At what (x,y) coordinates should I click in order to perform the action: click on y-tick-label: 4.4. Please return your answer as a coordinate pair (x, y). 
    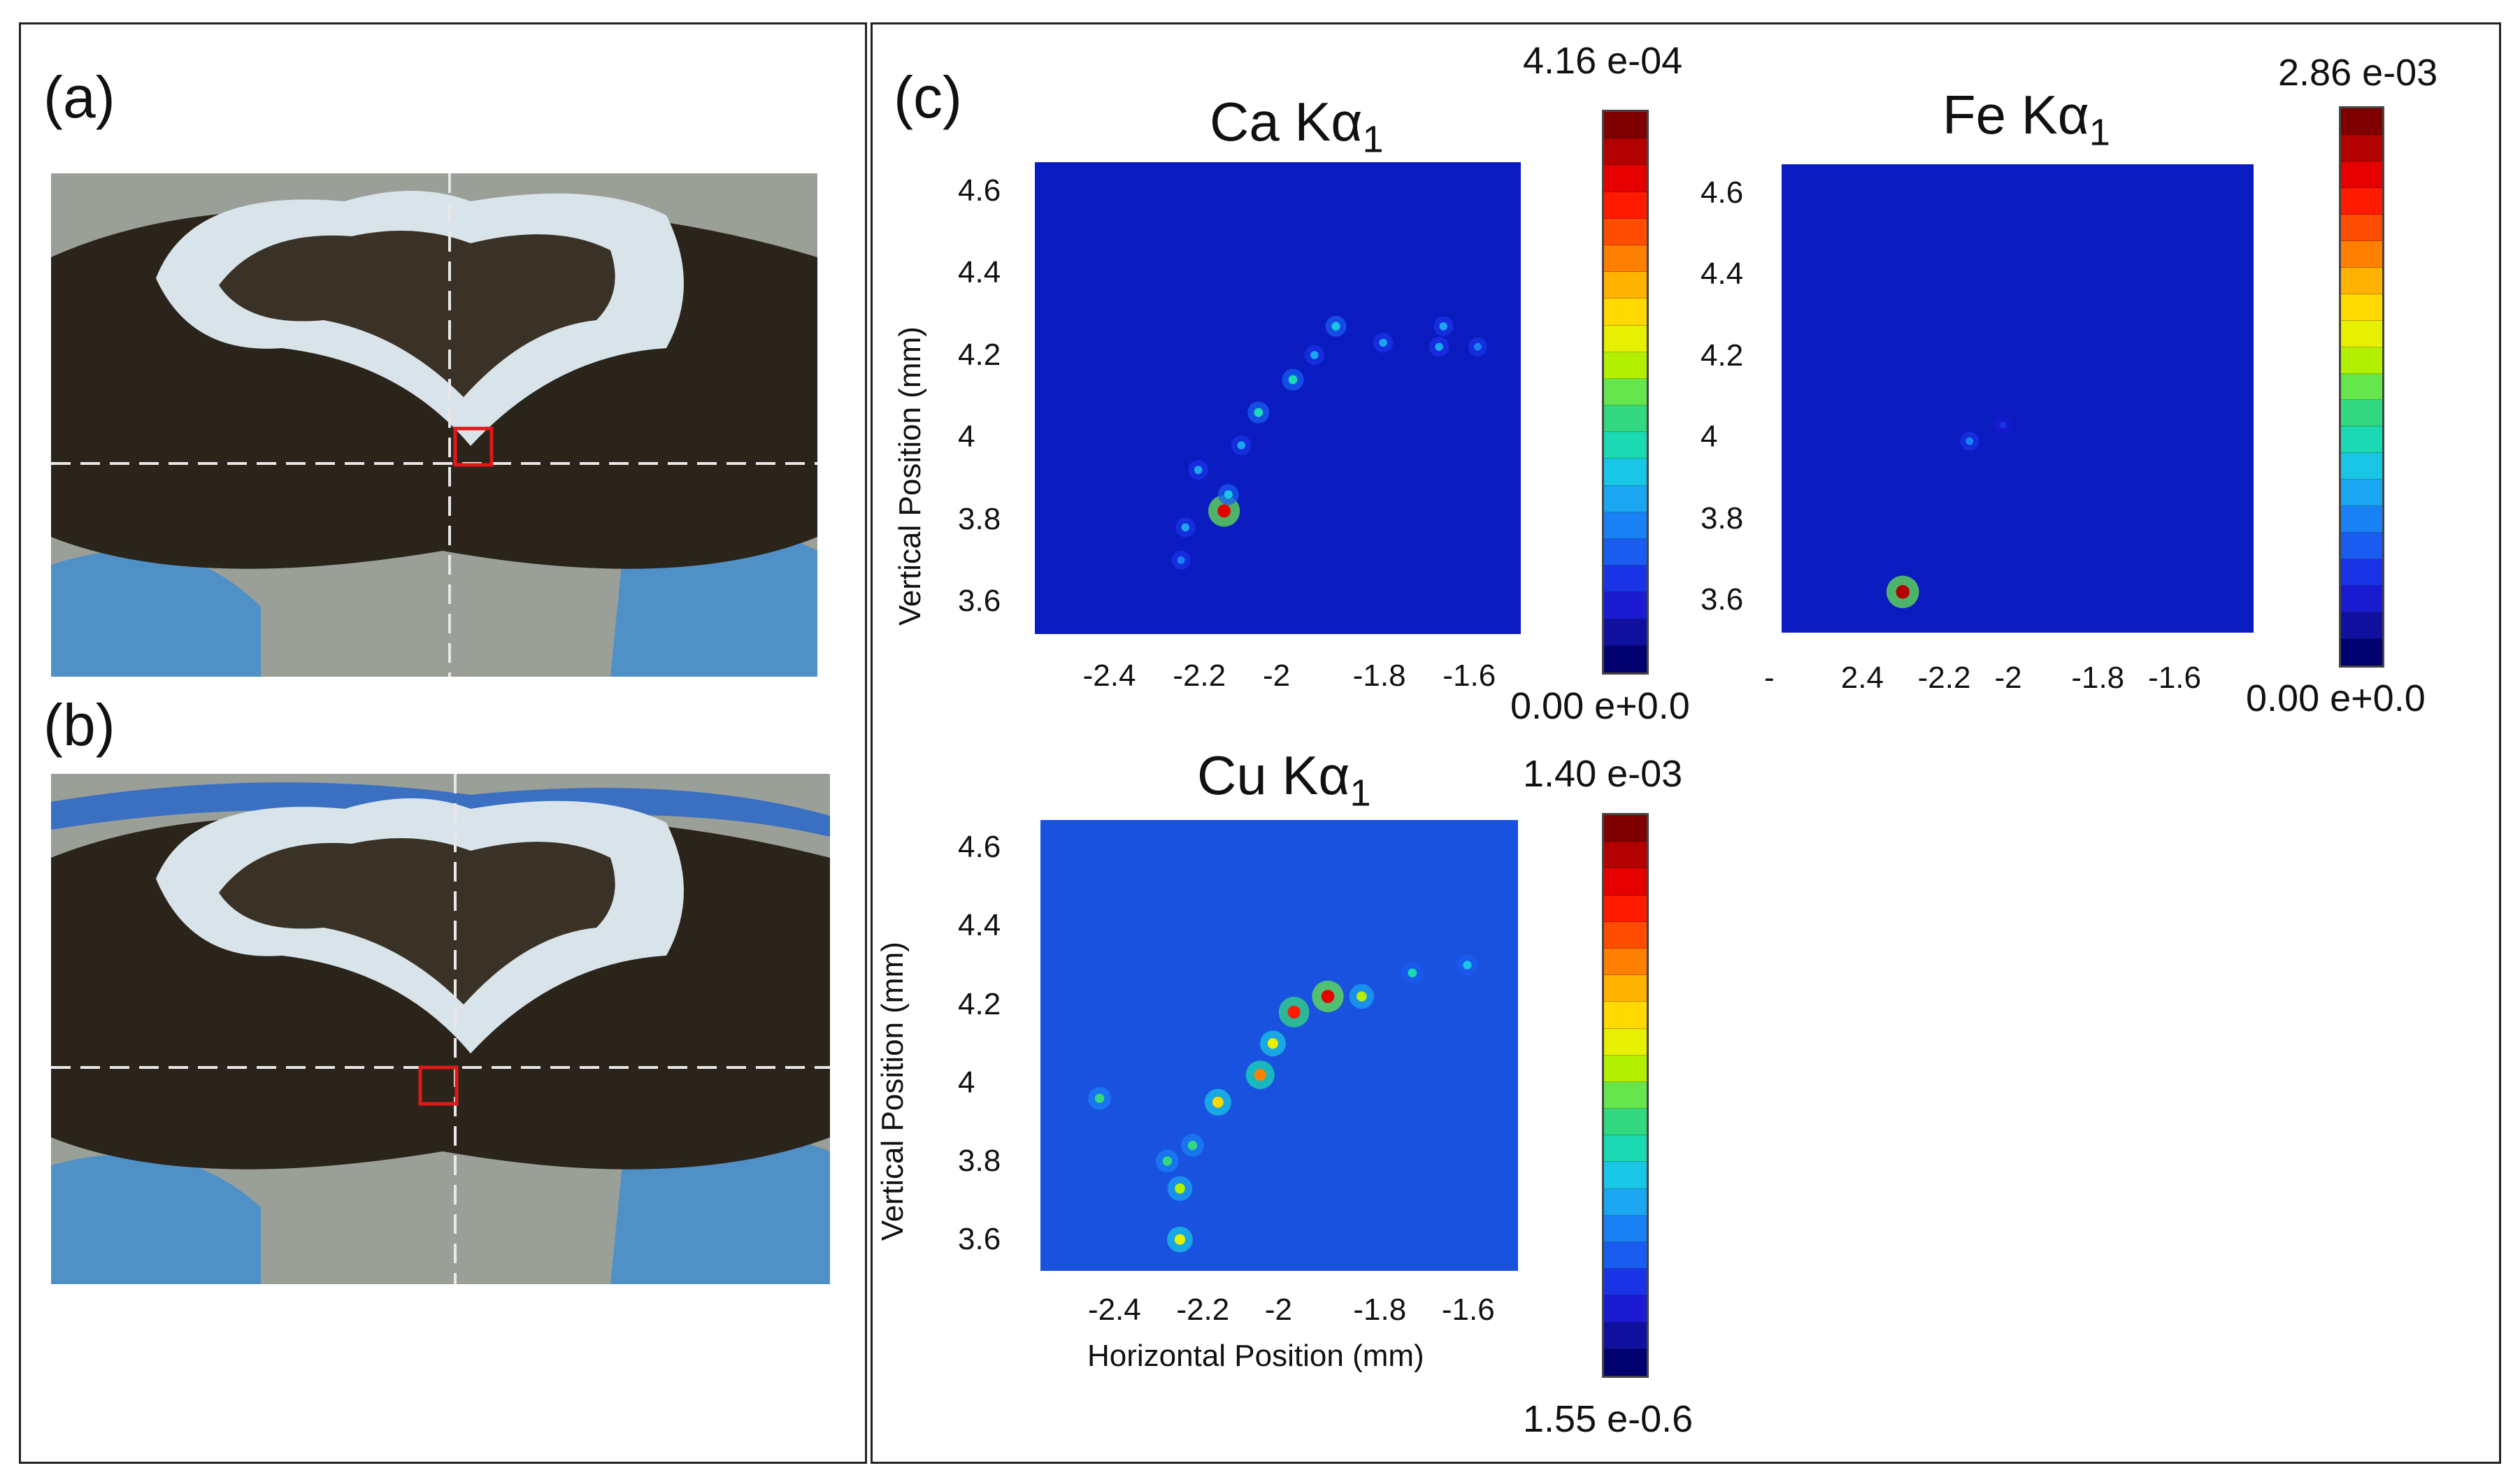
    Looking at the image, I should click on (1722, 274).